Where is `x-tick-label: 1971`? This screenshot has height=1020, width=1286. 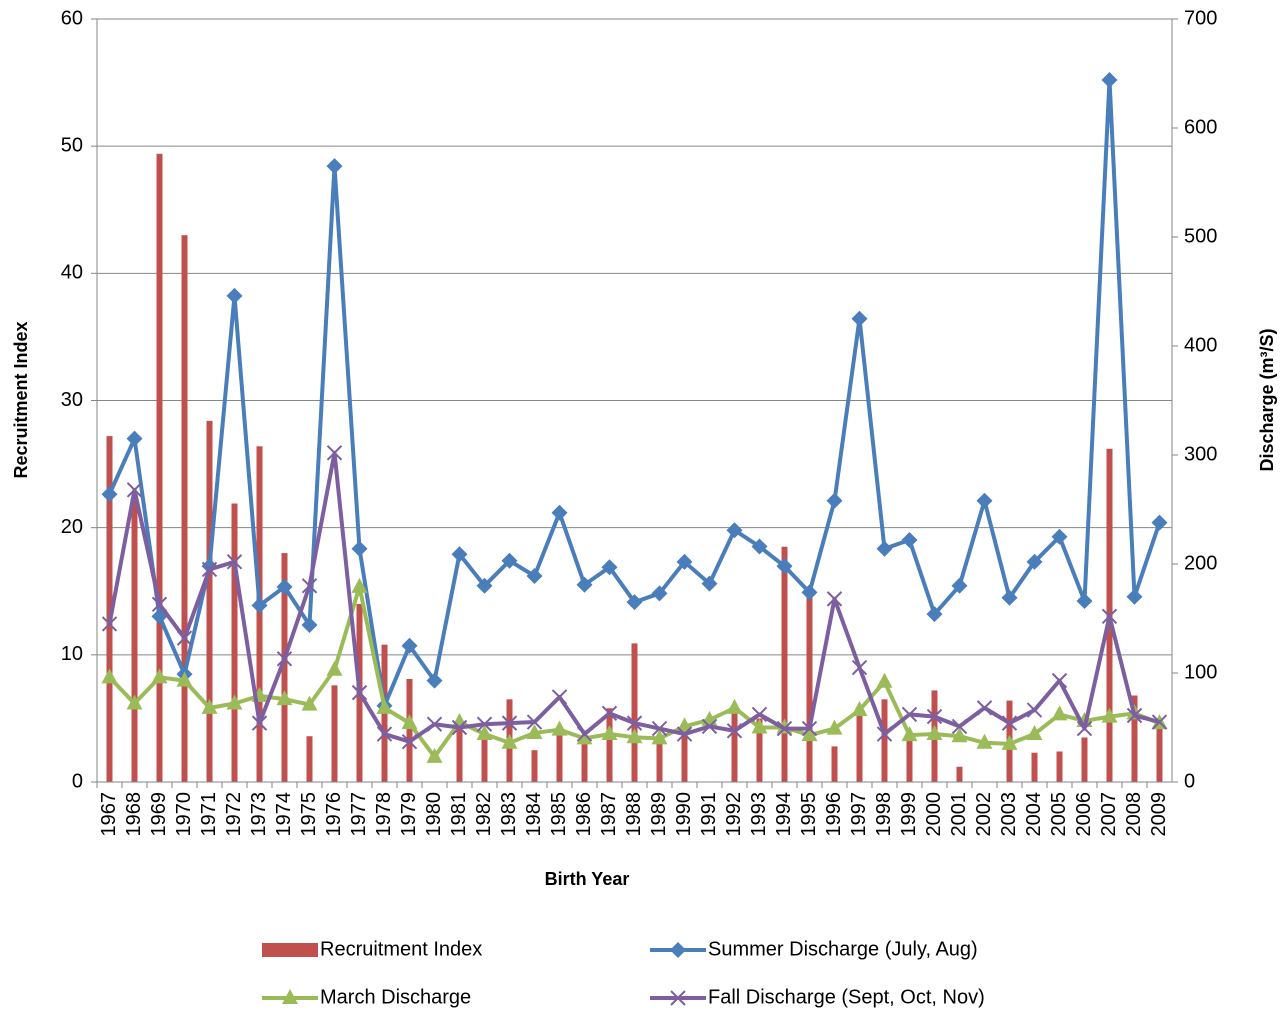
x-tick-label: 1971 is located at coordinates (209, 814).